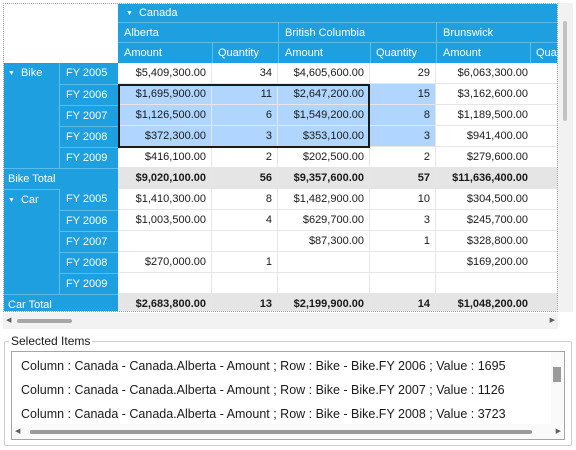 The width and height of the screenshot is (576, 450). I want to click on col-header-brunswick: Brunswick, so click(496, 33).